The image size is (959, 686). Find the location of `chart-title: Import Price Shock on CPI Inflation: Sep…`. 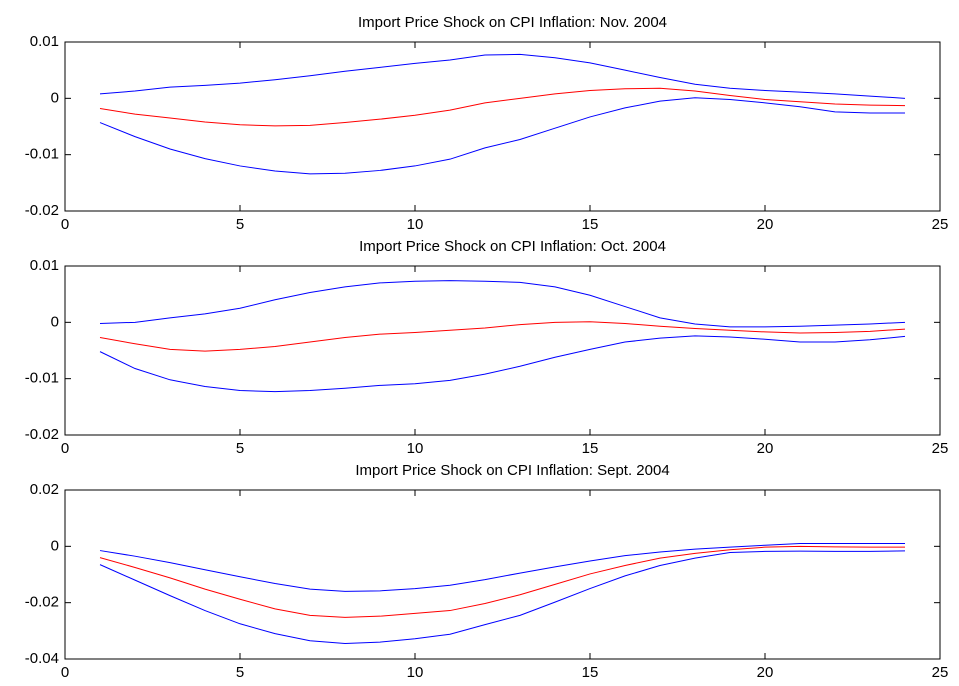

chart-title: Import Price Shock on CPI Inflation: Sep… is located at coordinates (512, 470).